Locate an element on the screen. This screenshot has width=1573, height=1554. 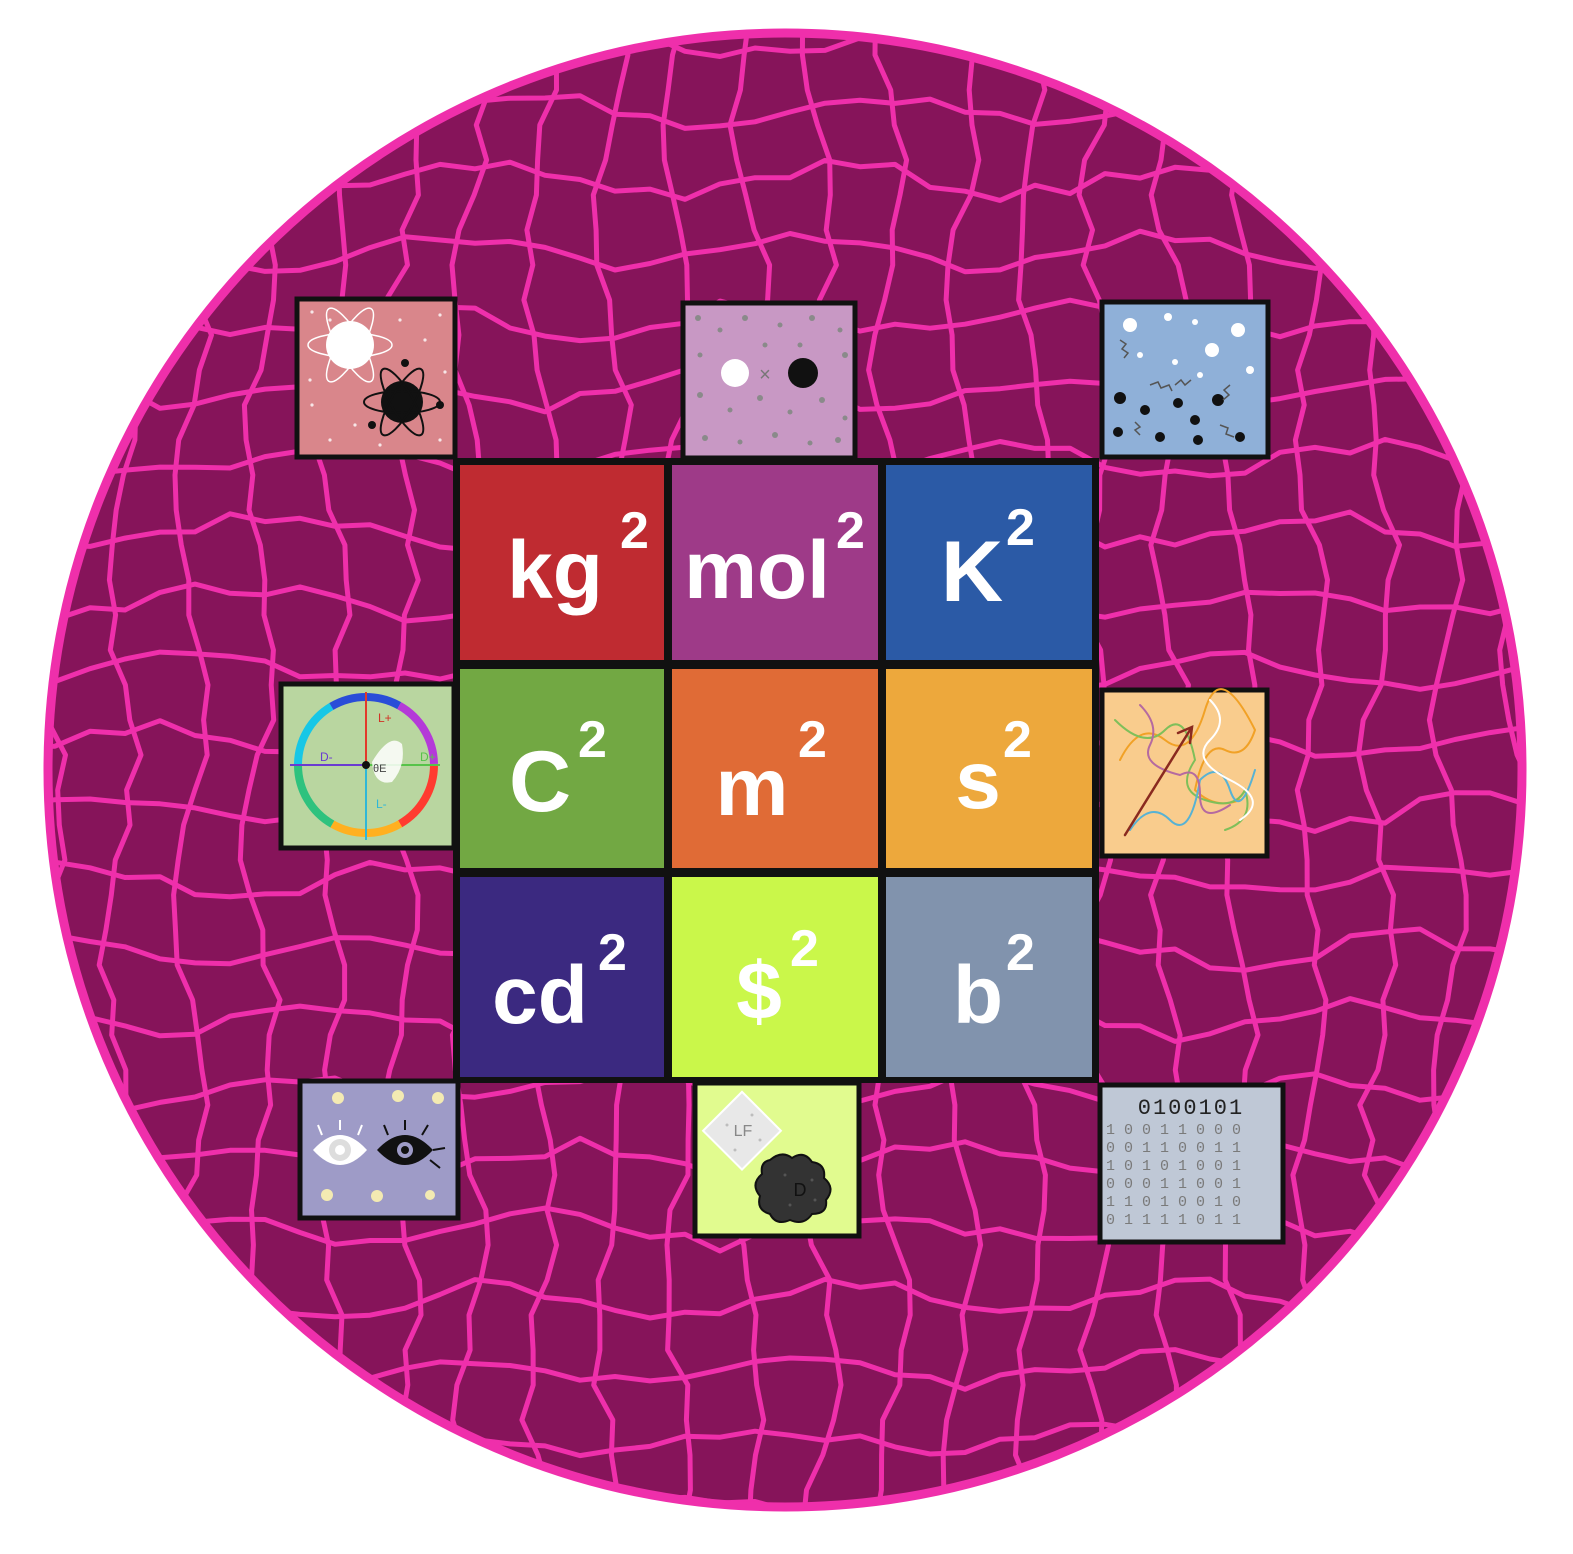
tile-dollar-squared: $ 2 is located at coordinates (775, 977).